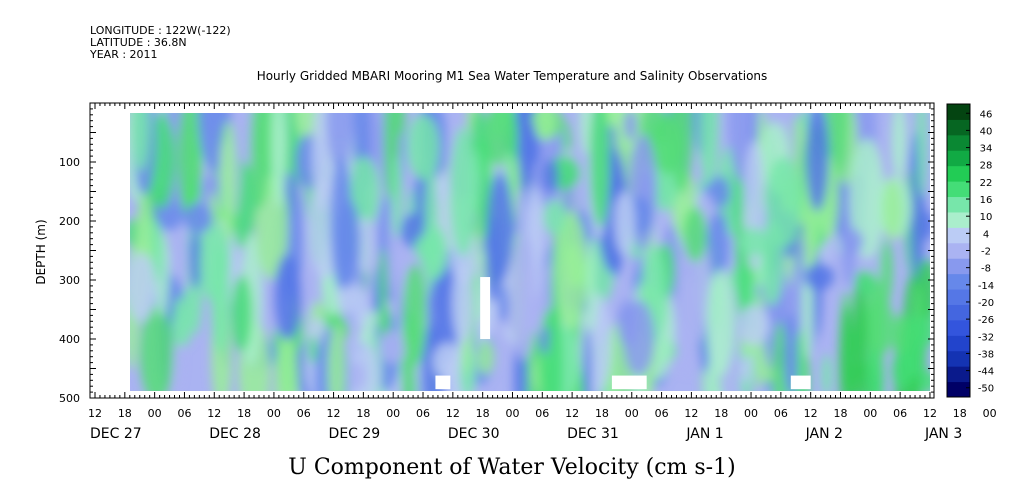 The image size is (1009, 504). I want to click on colorbar-level-label: -38, so click(986, 354).